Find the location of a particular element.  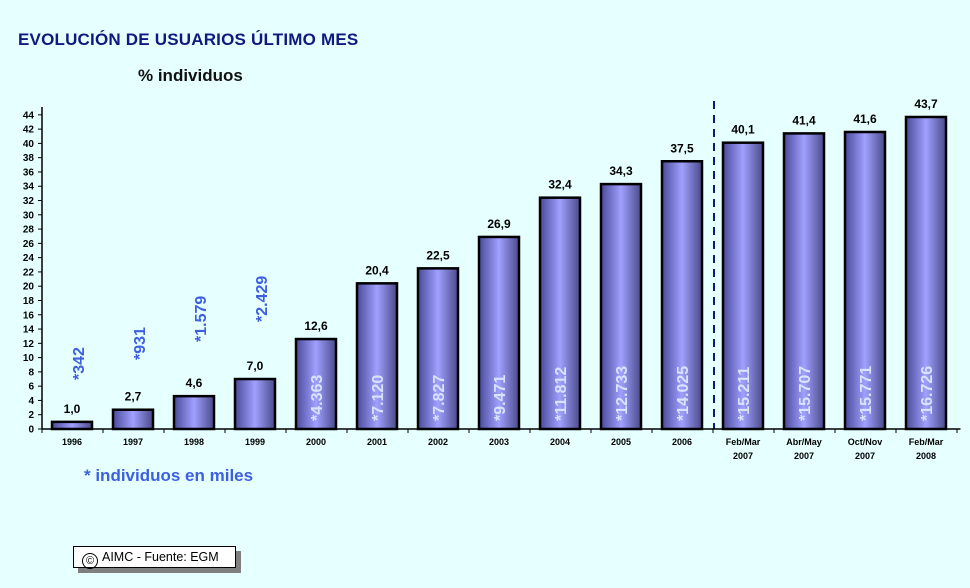

x-tick-label: 2002 is located at coordinates (438, 442).